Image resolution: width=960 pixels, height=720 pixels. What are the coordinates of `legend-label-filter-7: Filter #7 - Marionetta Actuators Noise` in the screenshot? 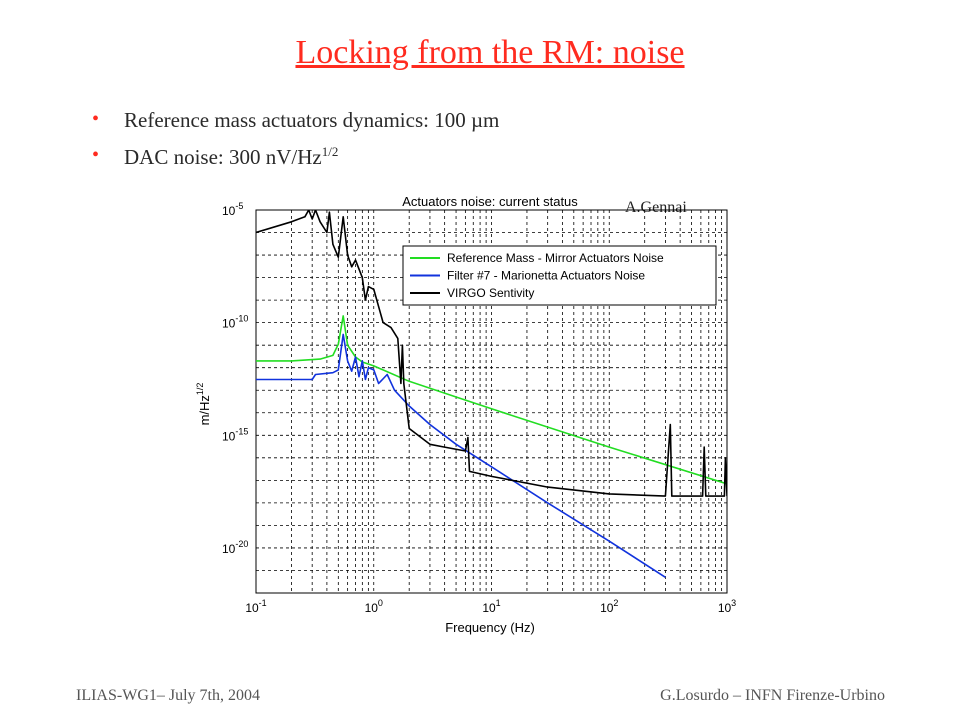 It's located at (546, 276).